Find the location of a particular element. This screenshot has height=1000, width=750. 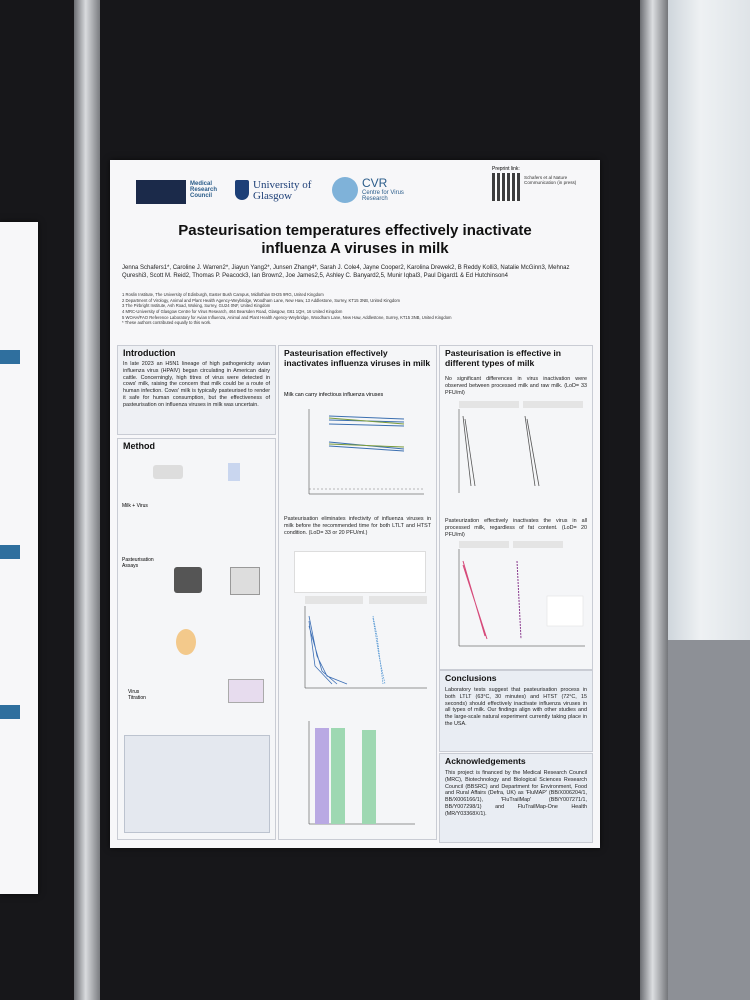

mrc-label: Medical Research Council is located at coordinates (204, 190).